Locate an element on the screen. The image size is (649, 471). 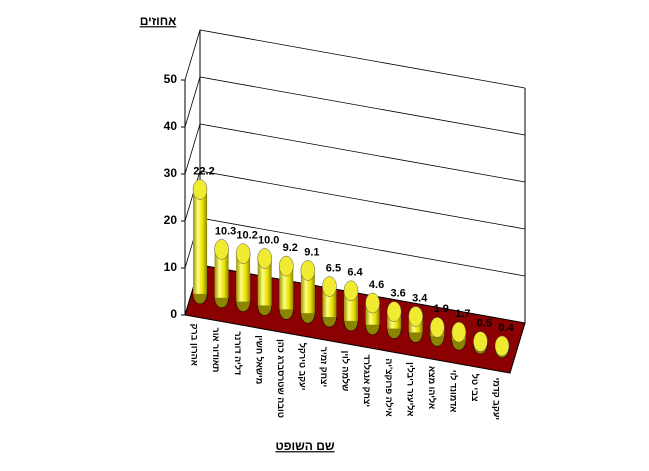
x-tick-label: יצחק אנגלרד is located at coordinates (367, 380).